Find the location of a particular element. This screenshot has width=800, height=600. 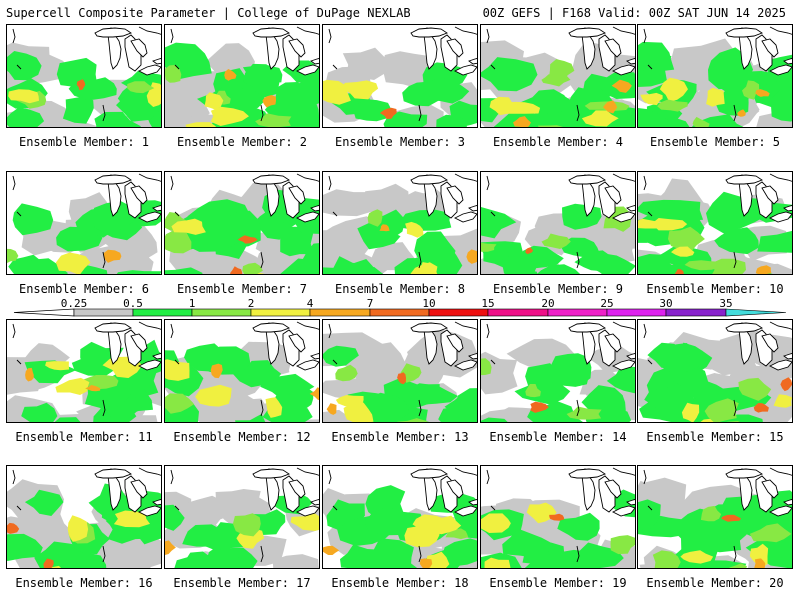

legend-tick-label: 15 is located at coordinates (488, 303).